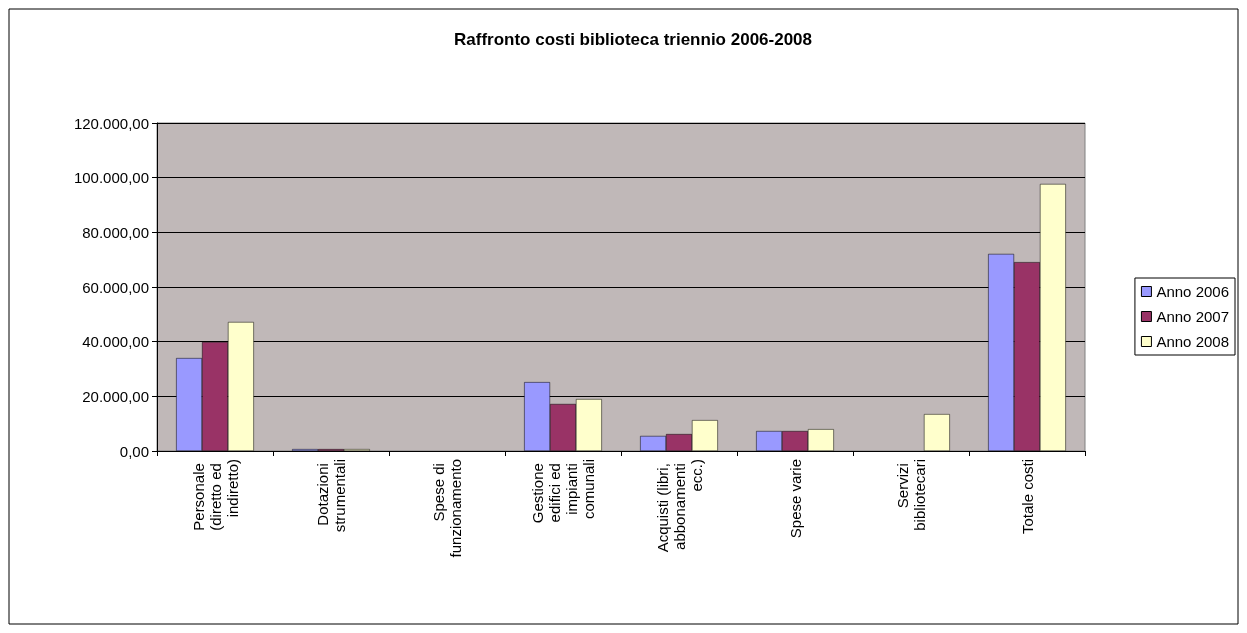  Describe the element at coordinates (115, 342) in the screenshot. I see `y-tick-label: 40.000,00` at that location.